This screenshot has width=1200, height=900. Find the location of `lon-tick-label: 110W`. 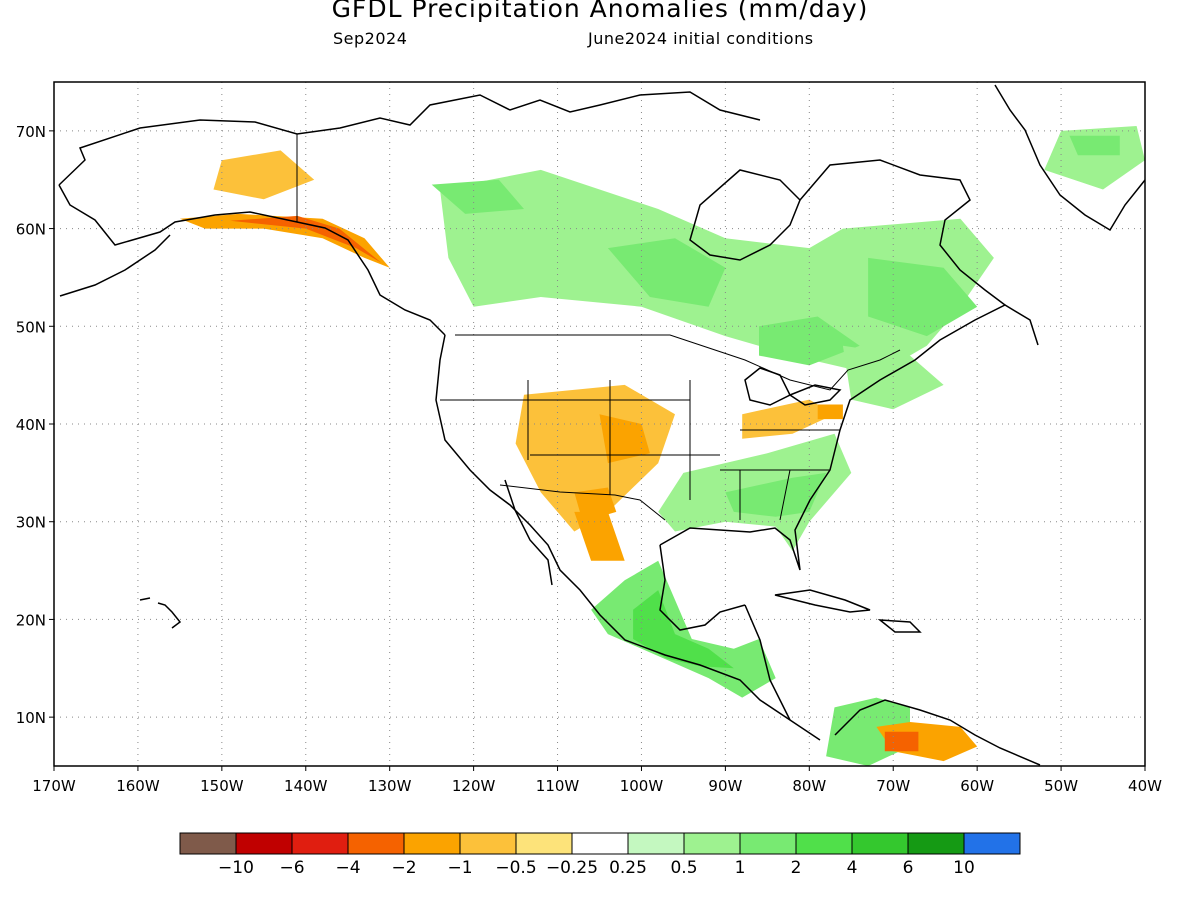

lon-tick-label: 110W is located at coordinates (558, 786).